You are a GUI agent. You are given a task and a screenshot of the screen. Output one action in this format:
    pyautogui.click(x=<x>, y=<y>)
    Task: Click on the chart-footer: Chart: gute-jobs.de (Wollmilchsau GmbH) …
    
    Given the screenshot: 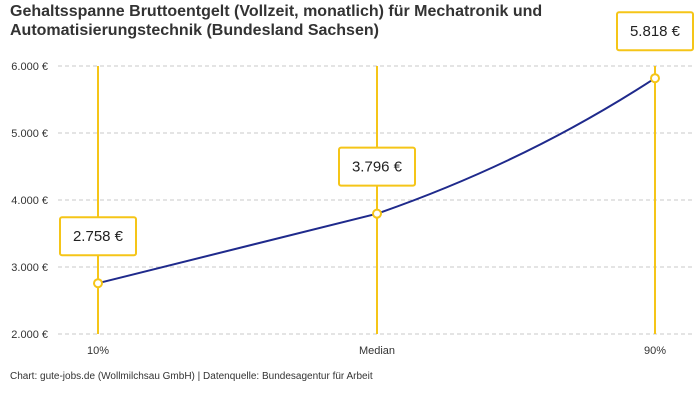 What is the action you would take?
    pyautogui.click(x=191, y=376)
    